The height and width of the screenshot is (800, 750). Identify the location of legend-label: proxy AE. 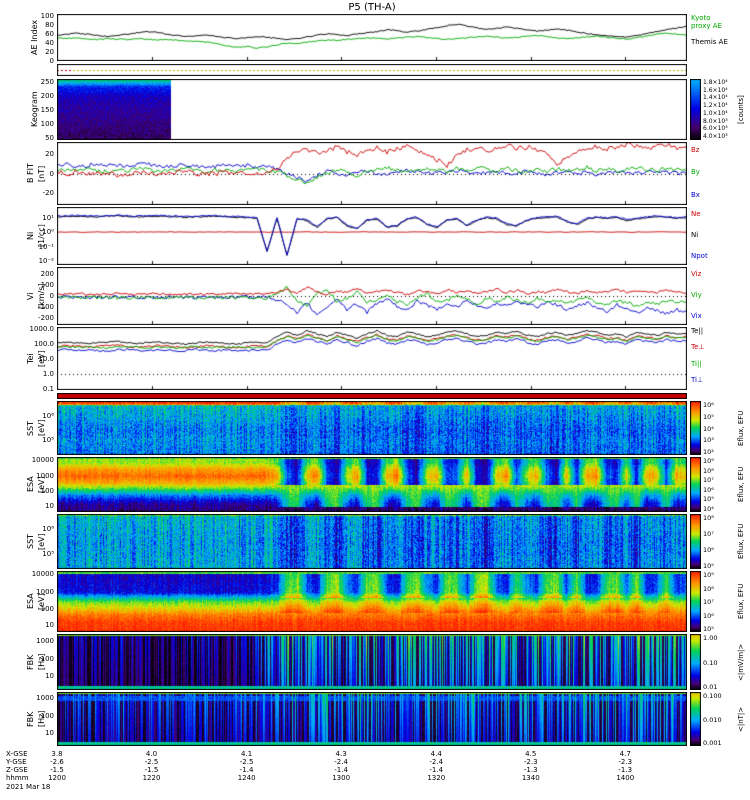
(706, 26).